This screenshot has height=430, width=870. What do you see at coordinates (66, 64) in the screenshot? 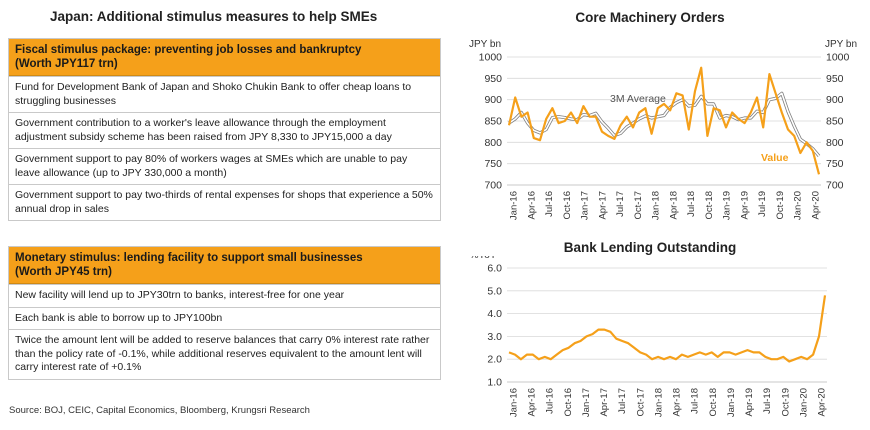
I see `fiscal-subheading: (Worth JPY117 trn)` at bounding box center [66, 64].